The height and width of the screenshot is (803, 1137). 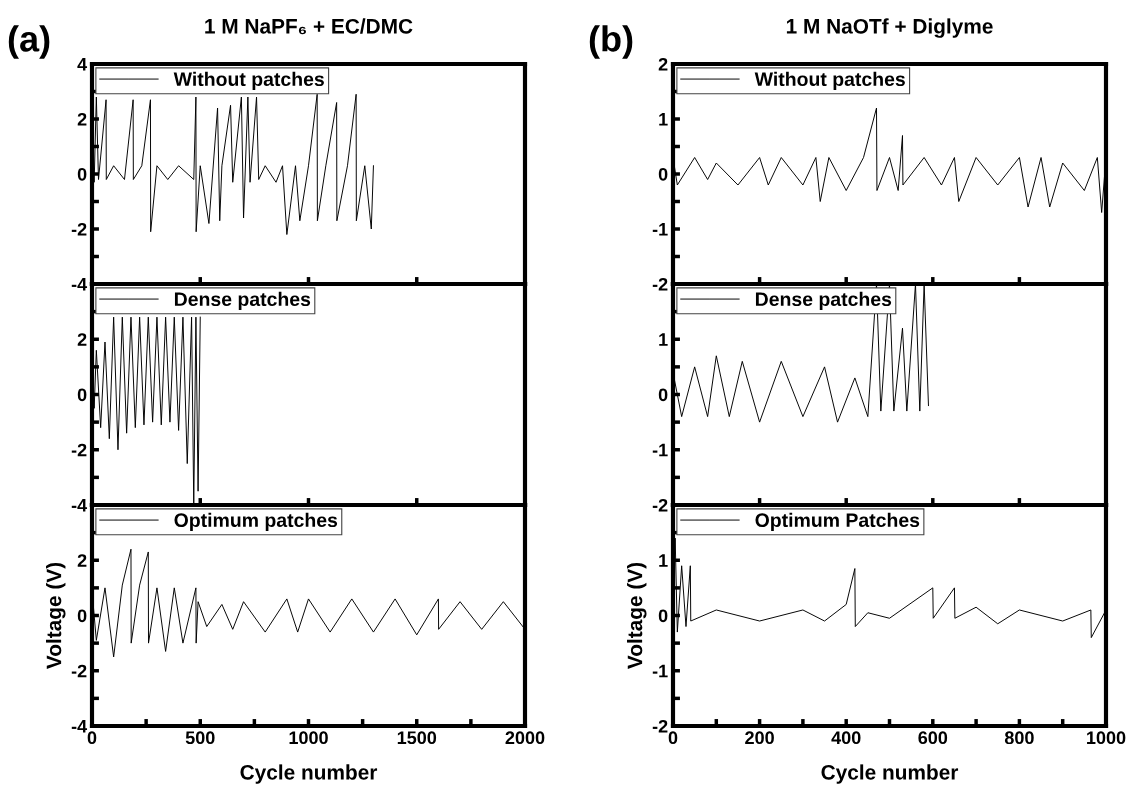 I want to click on text: (b), so click(x=611, y=42).